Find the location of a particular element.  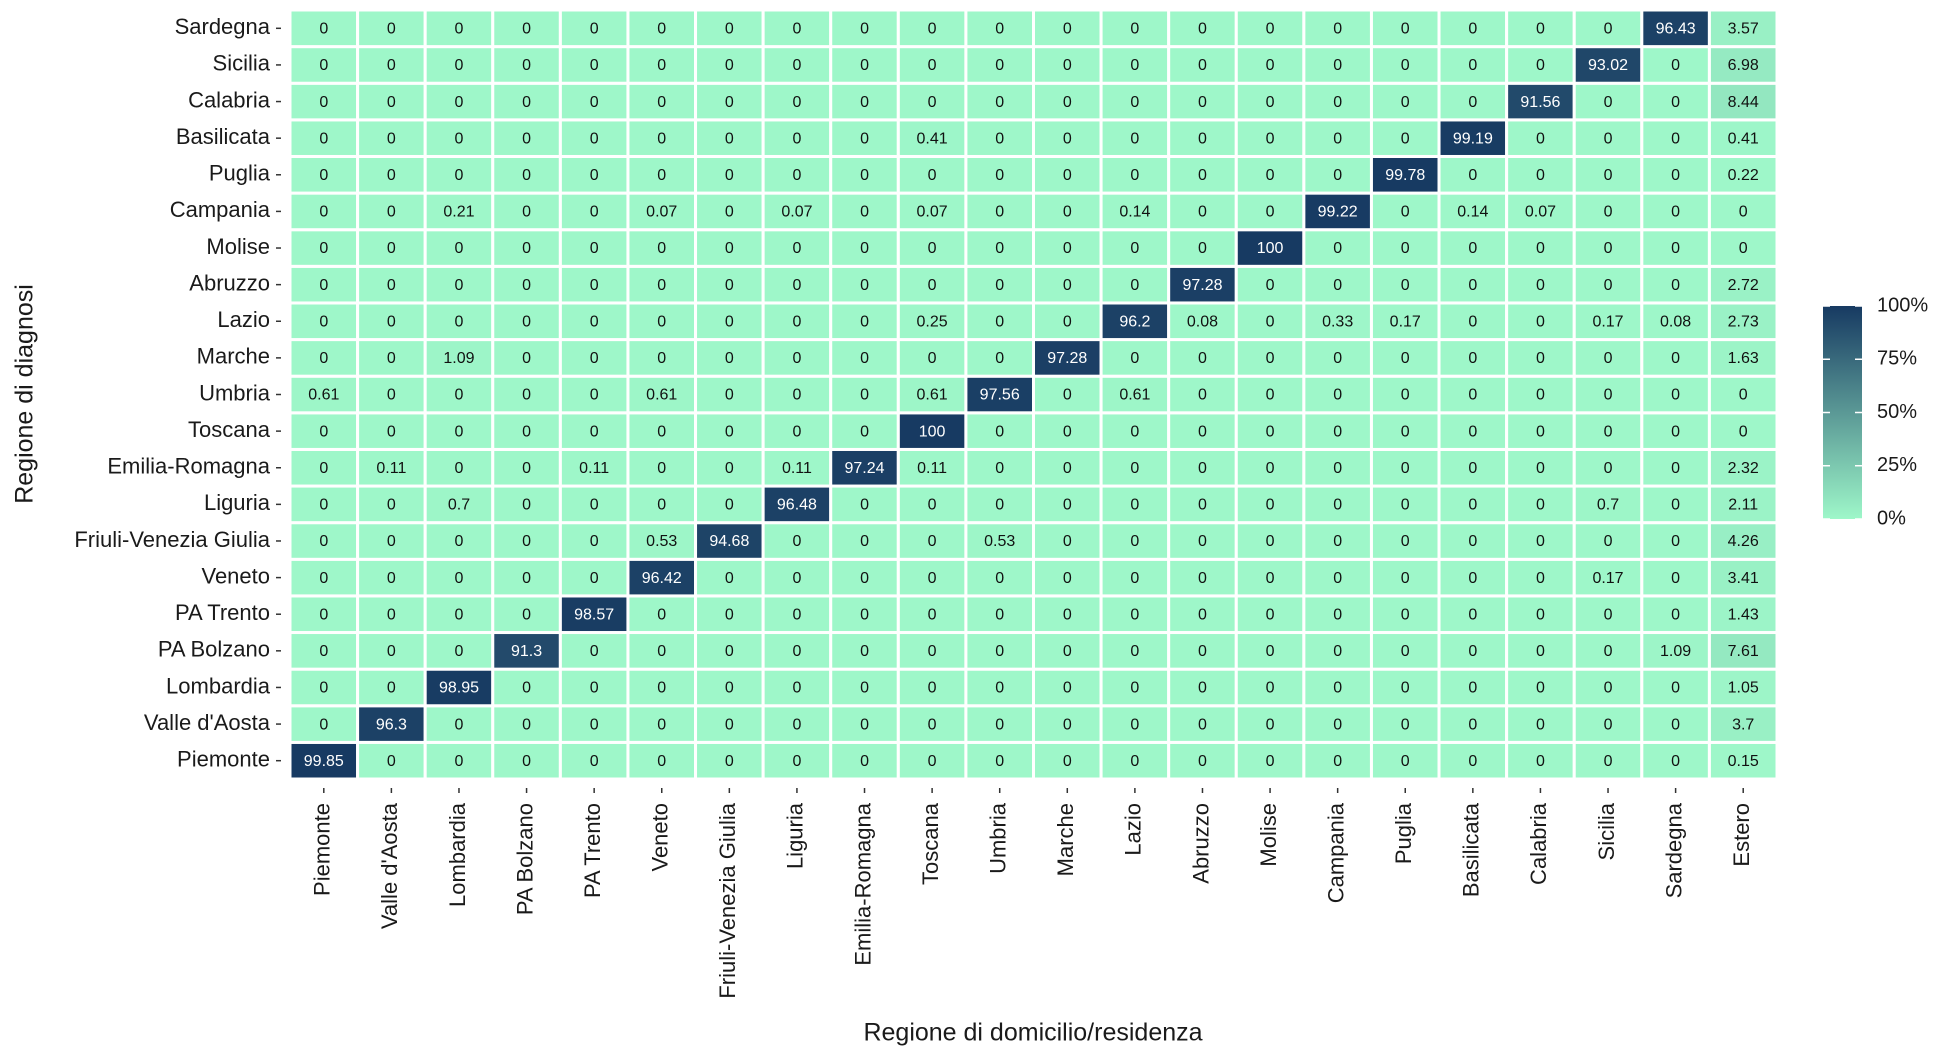

x-tick-label: Abruzzo is located at coordinates (1200, 843).